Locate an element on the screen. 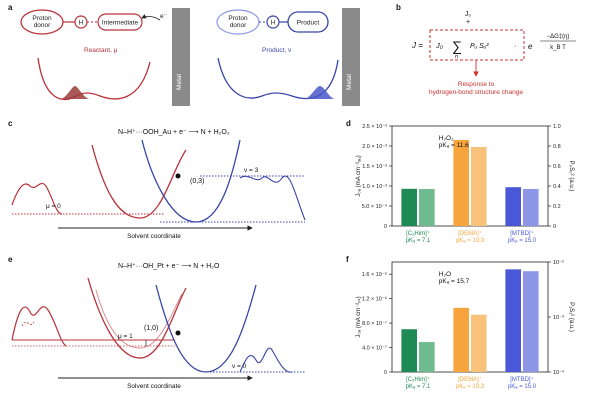 The image size is (600, 404). chart-d-ytick-left-label: 2.0 × 10⁻³ is located at coordinates (374, 147).